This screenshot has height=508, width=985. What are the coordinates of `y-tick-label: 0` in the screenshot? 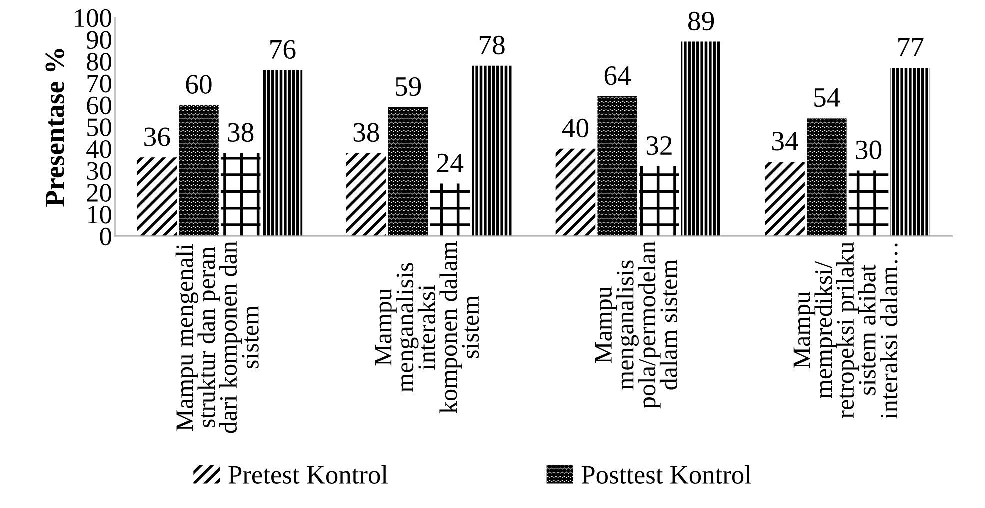 It's located at (106, 237).